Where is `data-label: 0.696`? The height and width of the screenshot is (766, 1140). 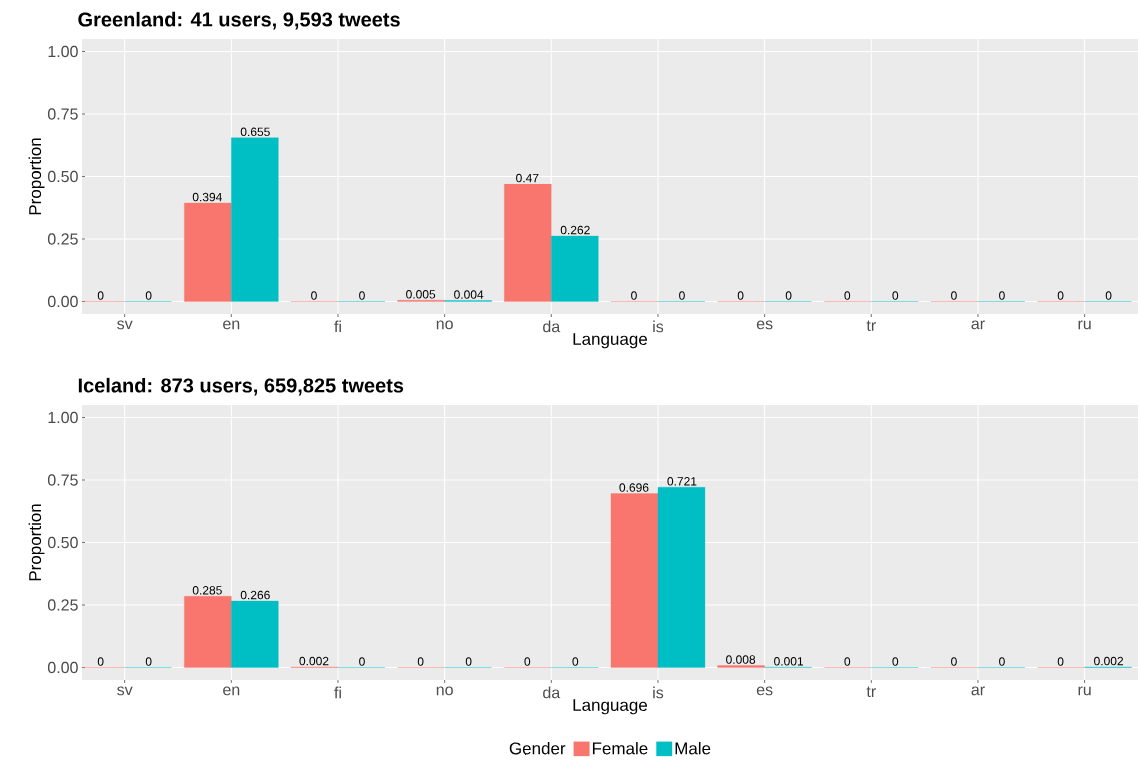
data-label: 0.696 is located at coordinates (634, 487).